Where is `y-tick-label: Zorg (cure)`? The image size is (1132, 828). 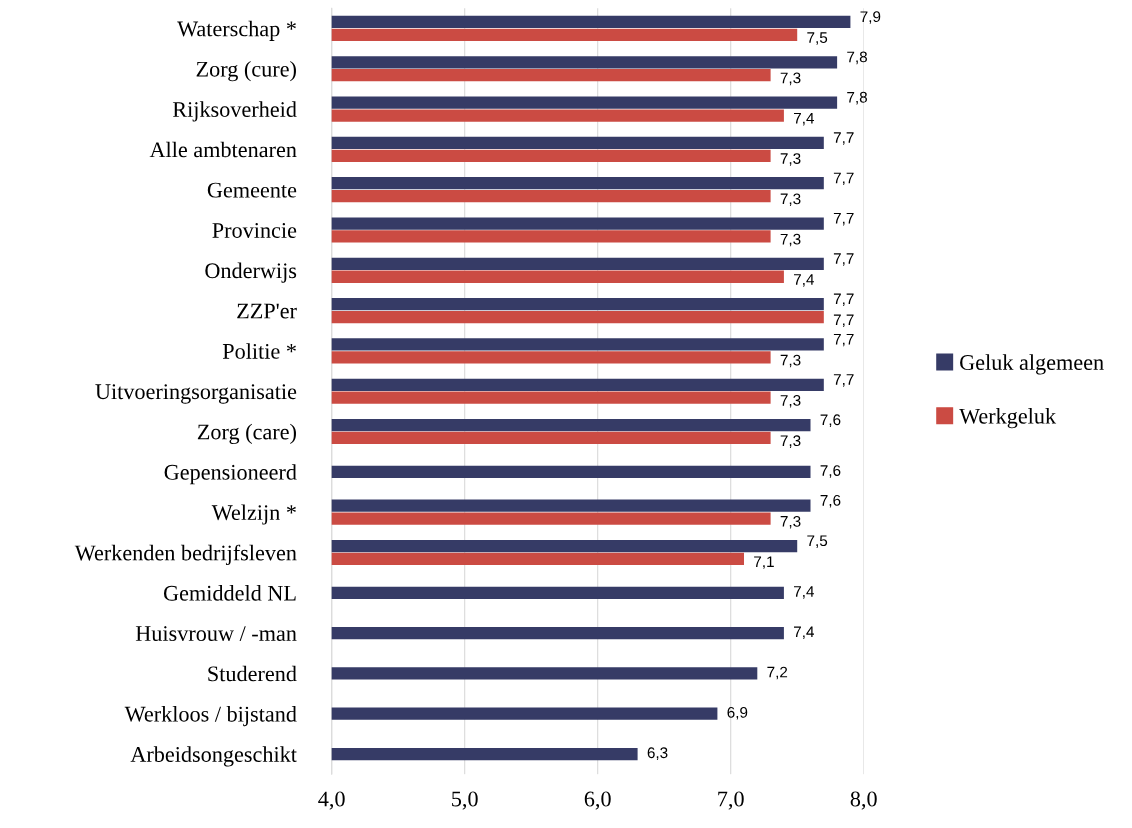
y-tick-label: Zorg (cure) is located at coordinates (246, 71).